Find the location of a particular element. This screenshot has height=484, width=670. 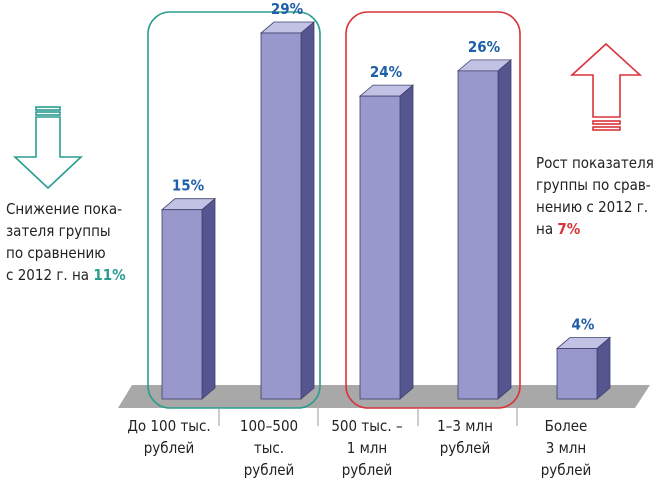

category-label-line: 1 млн is located at coordinates (367, 448).